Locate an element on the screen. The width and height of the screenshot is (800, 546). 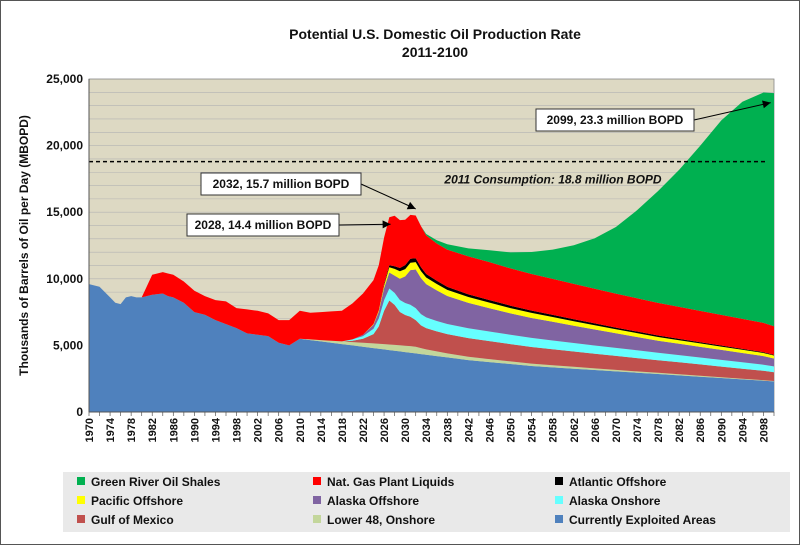
x-tick-label: 2066 is located at coordinates (596, 430).